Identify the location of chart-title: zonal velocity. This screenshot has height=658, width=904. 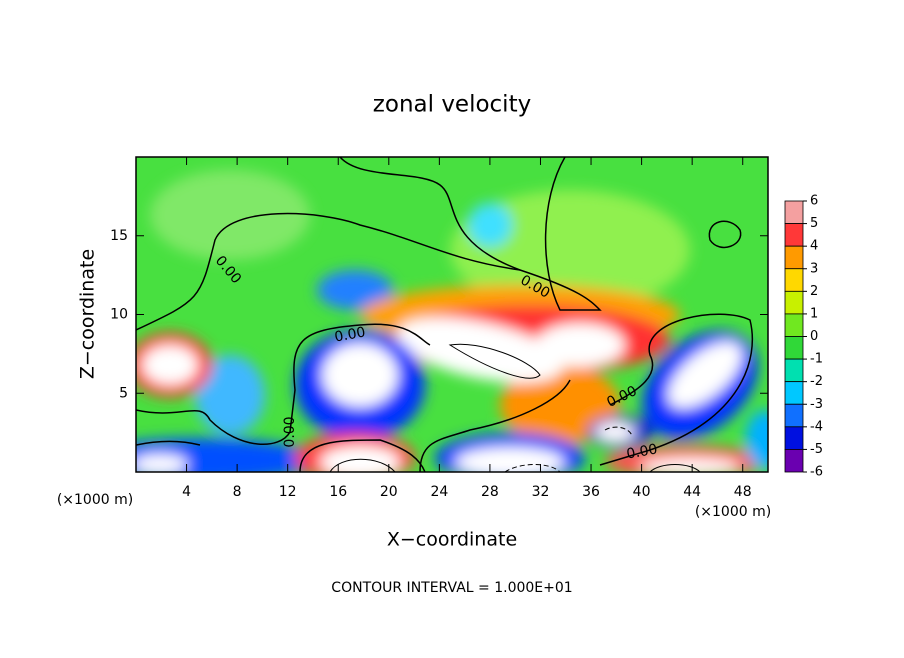
(452, 105).